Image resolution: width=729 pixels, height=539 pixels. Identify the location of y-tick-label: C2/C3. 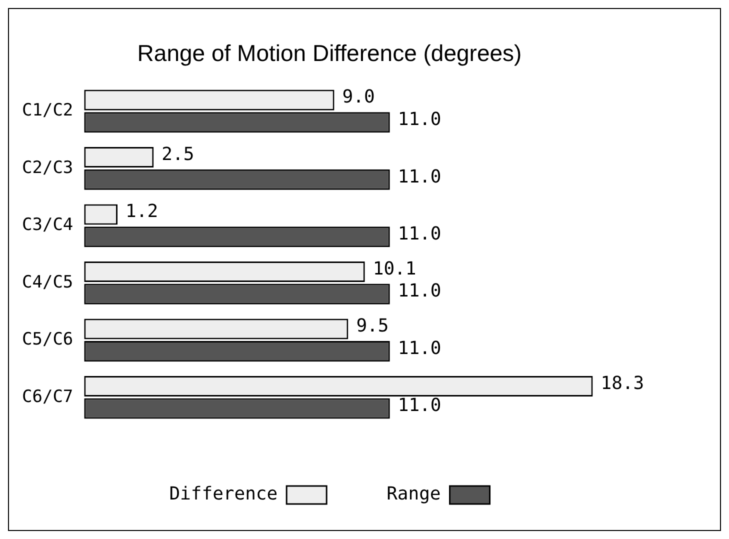
(48, 168).